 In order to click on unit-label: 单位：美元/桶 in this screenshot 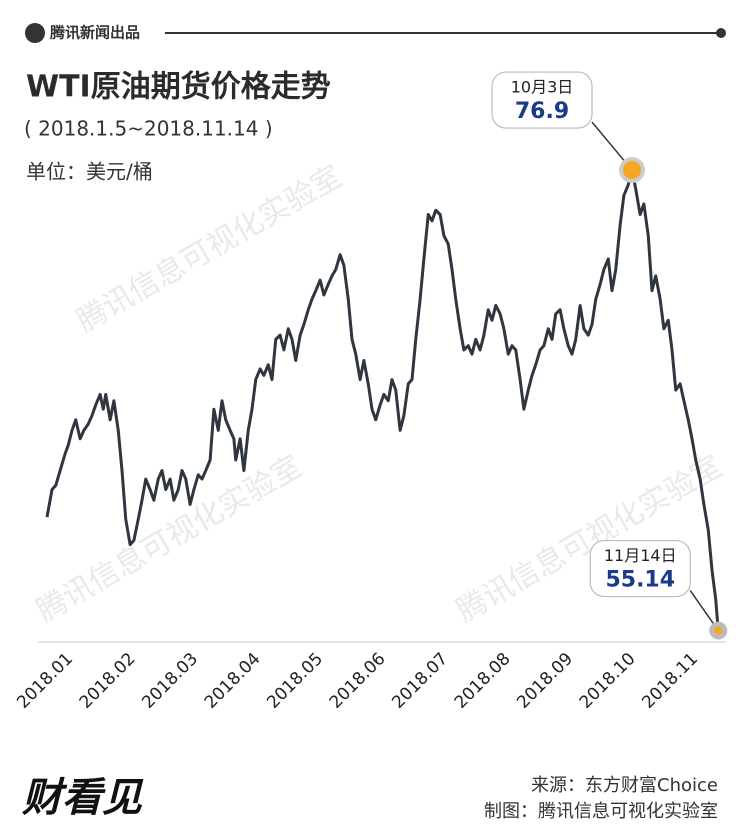, I will do `click(89, 172)`.